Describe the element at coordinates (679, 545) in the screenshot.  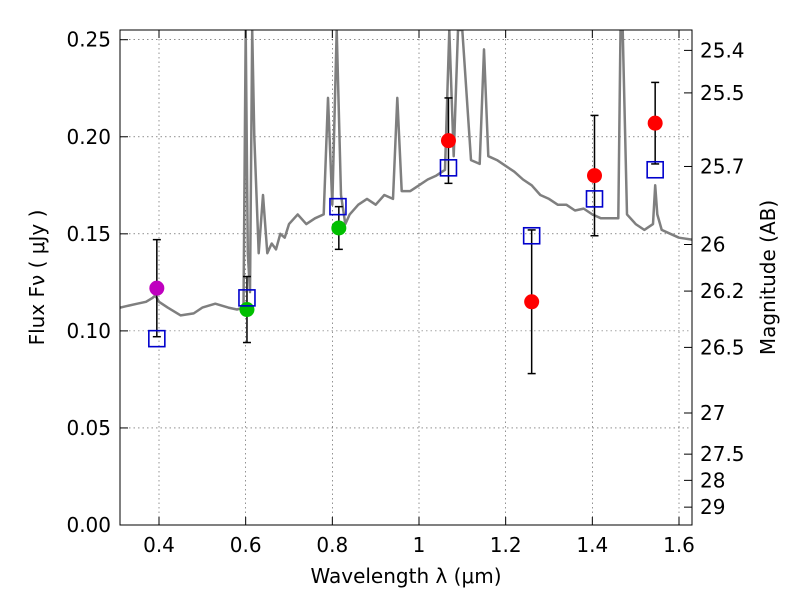
I see `x-tick-label: 1.6` at that location.